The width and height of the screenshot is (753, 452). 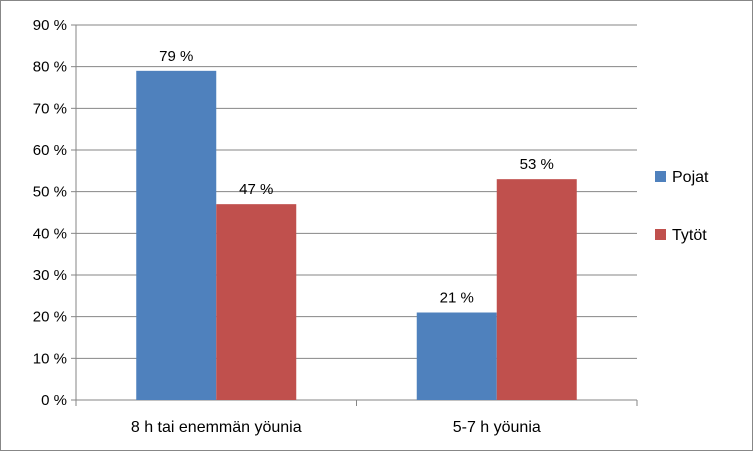 What do you see at coordinates (50, 233) in the screenshot?
I see `y-tick-label: 40 %` at bounding box center [50, 233].